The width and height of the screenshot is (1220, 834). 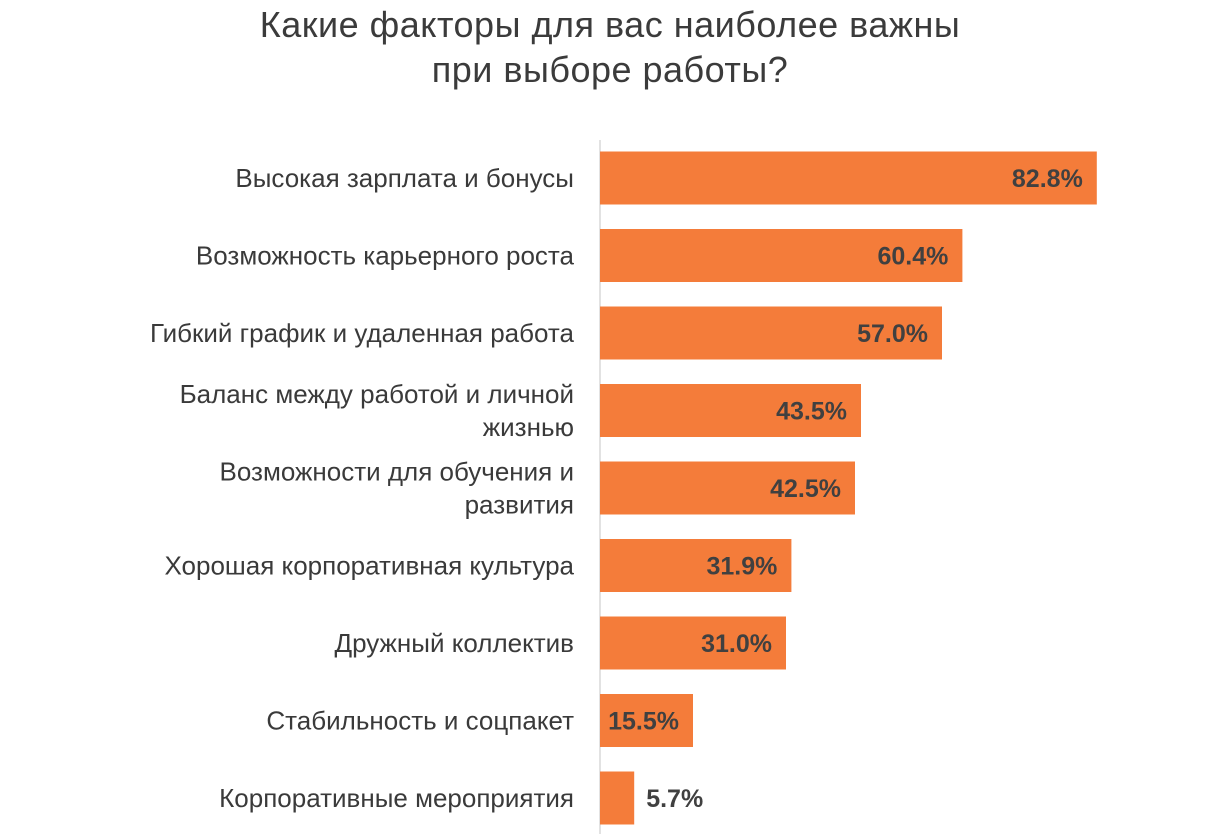 What do you see at coordinates (610, 69) in the screenshot?
I see `chart-title-line-2: при выборе работы?` at bounding box center [610, 69].